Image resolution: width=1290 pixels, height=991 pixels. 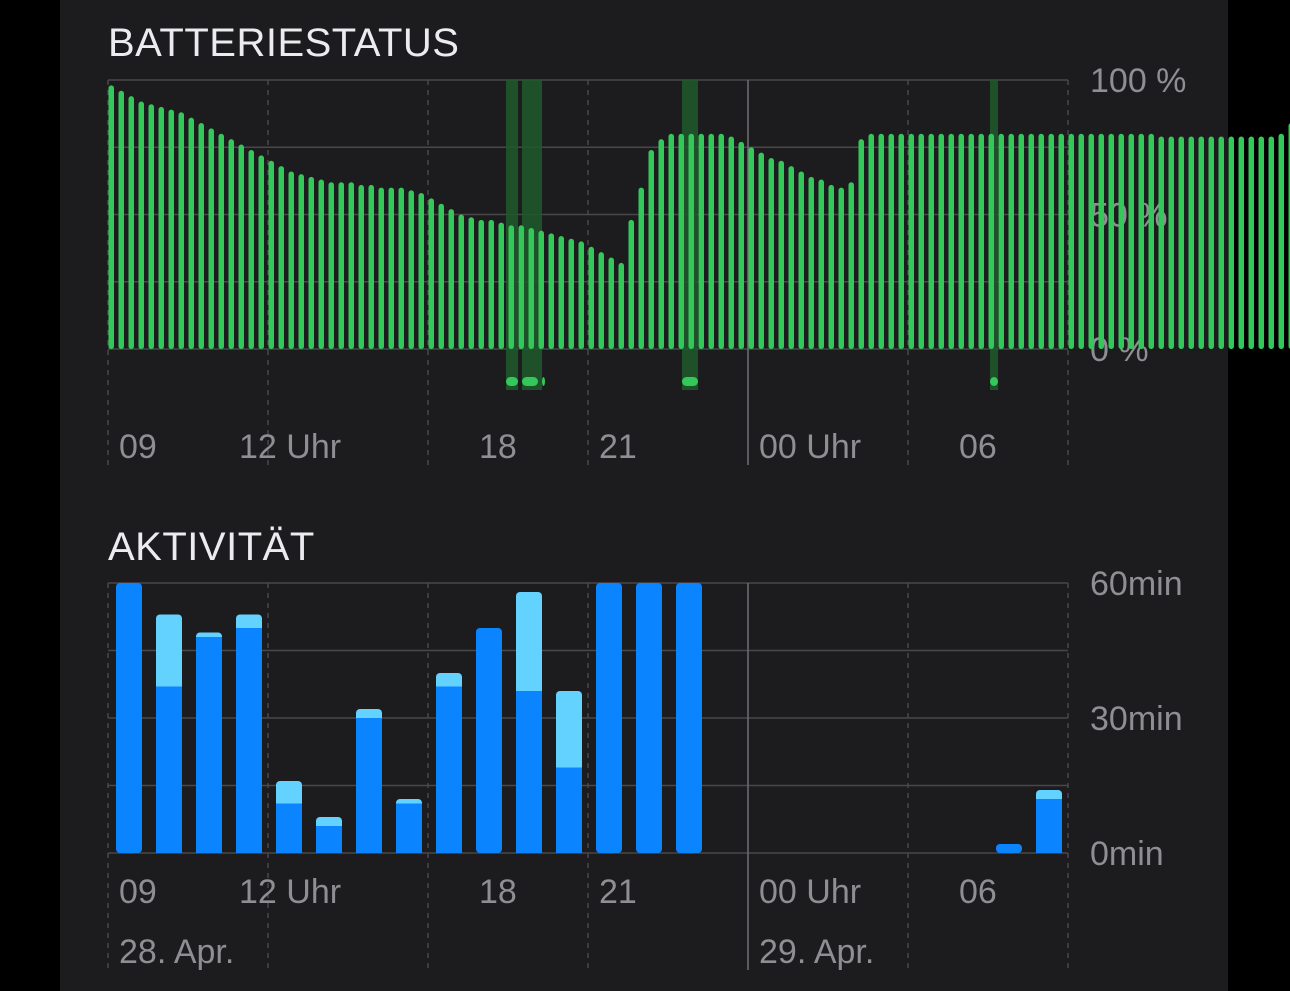 What do you see at coordinates (978, 447) in the screenshot?
I see `x-tick-label: 06` at bounding box center [978, 447].